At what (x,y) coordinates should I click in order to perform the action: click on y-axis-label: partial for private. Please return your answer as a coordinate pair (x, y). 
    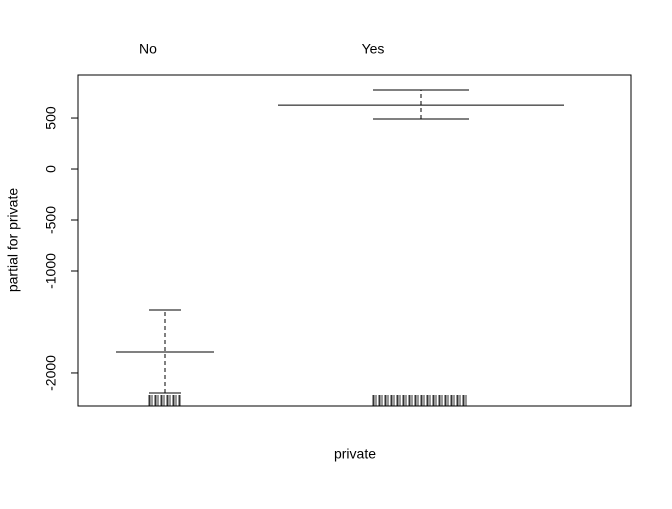
    Looking at the image, I should click on (13, 240).